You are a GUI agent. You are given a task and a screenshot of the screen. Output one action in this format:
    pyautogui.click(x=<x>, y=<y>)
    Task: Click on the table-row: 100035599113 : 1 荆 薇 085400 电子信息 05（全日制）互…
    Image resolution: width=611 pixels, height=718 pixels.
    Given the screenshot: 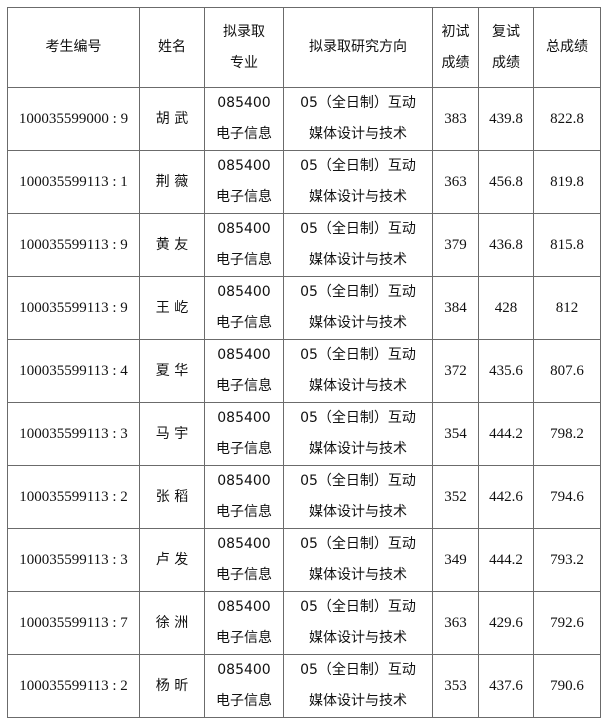 What is the action you would take?
    pyautogui.click(x=304, y=182)
    